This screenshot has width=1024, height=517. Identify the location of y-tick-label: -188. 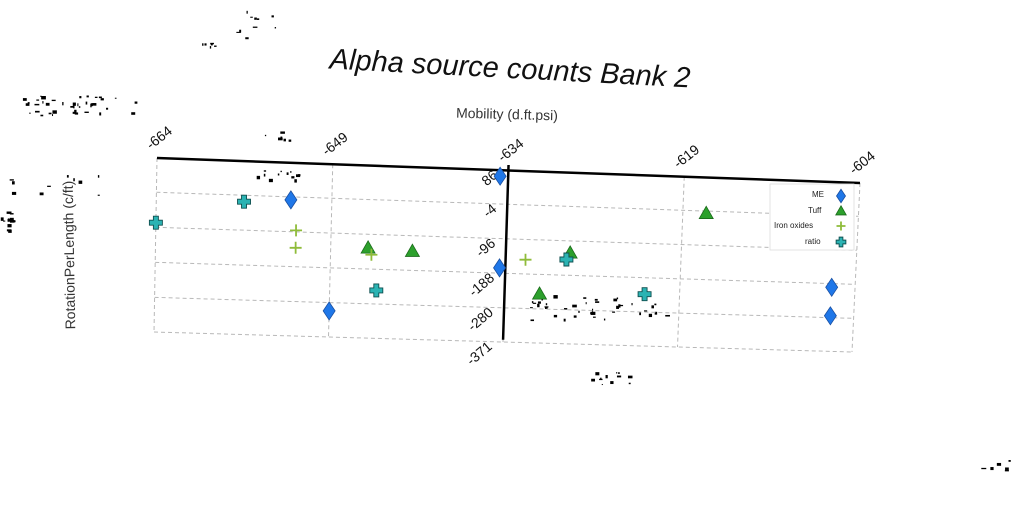
(481, 284).